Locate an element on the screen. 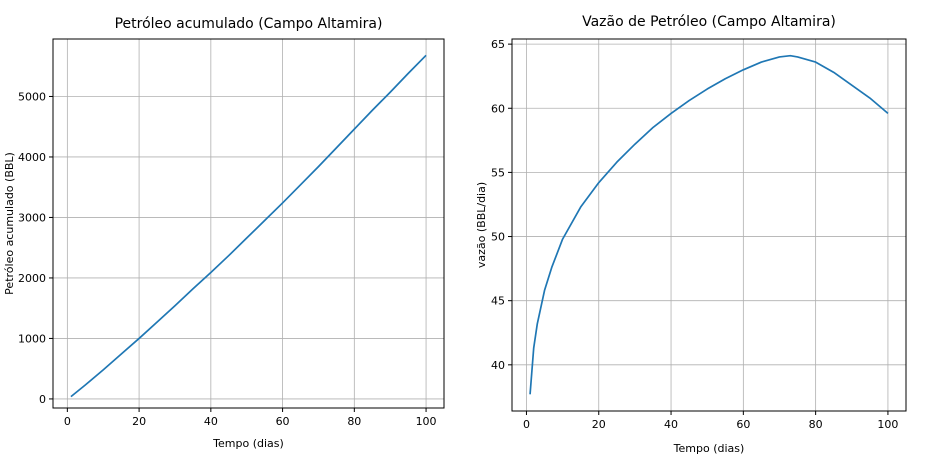 The width and height of the screenshot is (930, 457). y-axis-label: Petróleo acumulado (BBL) is located at coordinates (9, 223).